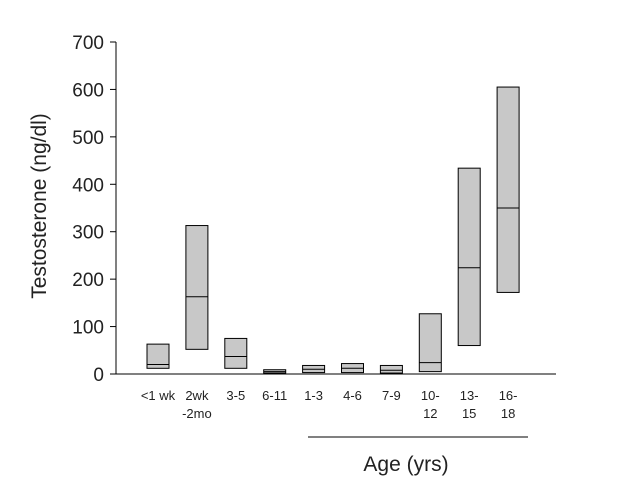 This screenshot has width=624, height=485. I want to click on y-tick-label: 0, so click(98, 375).